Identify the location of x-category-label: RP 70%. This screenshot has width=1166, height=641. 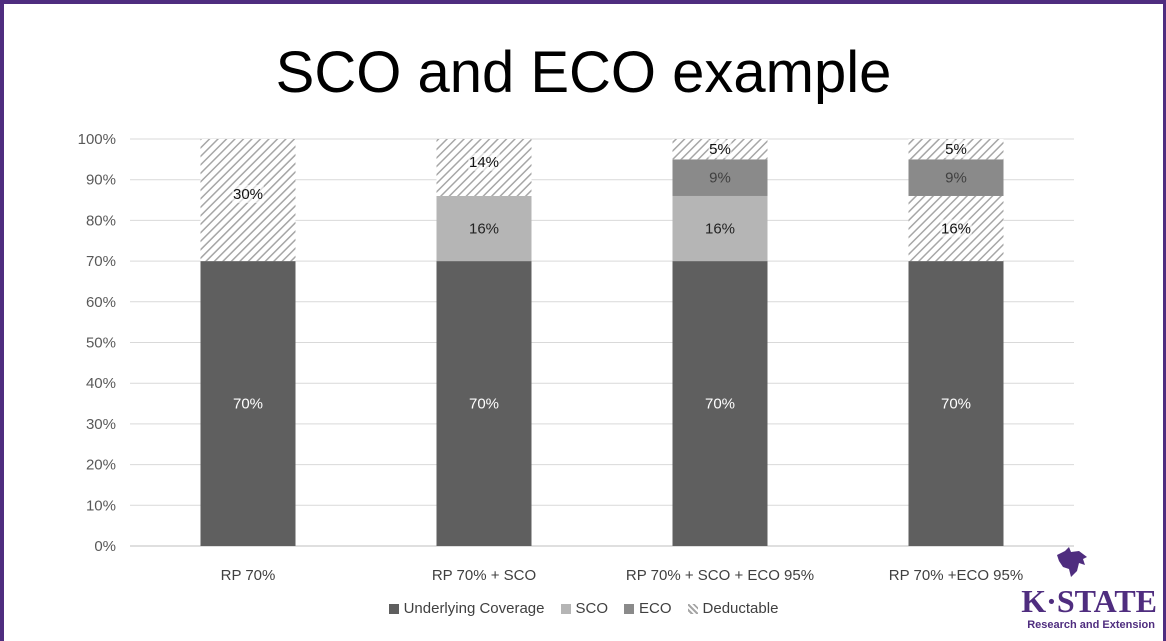
(248, 575).